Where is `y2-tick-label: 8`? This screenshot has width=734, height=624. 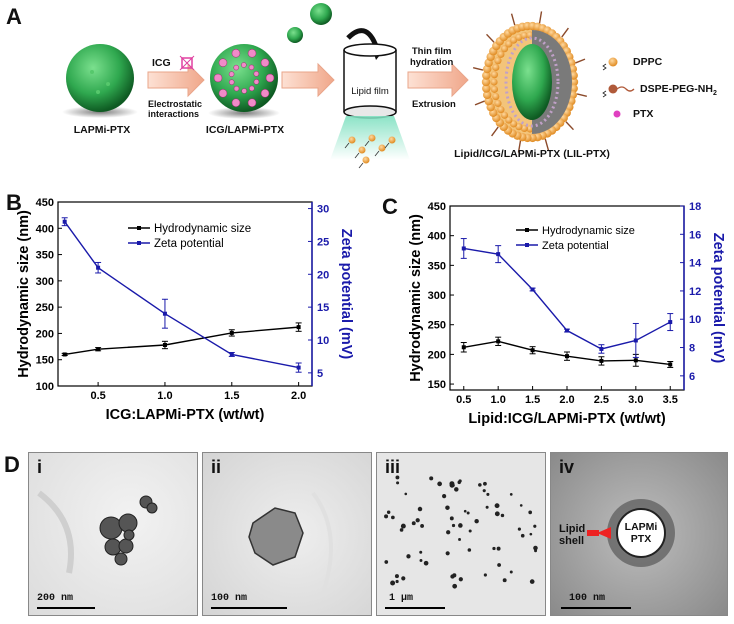 y2-tick-label: 8 is located at coordinates (692, 349).